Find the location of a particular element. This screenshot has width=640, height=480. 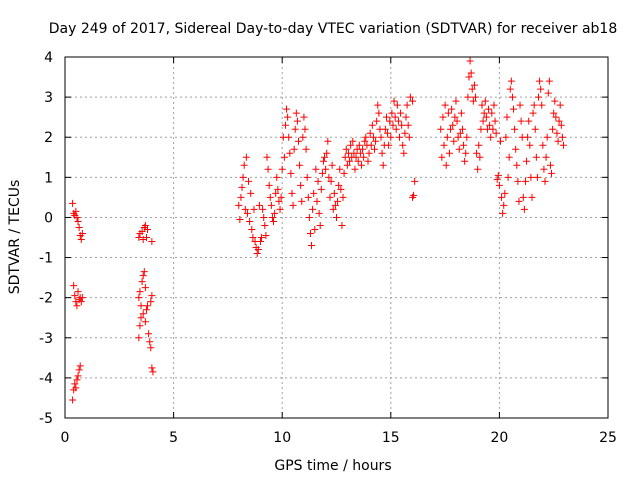

x-tick-label: 10 is located at coordinates (282, 438).